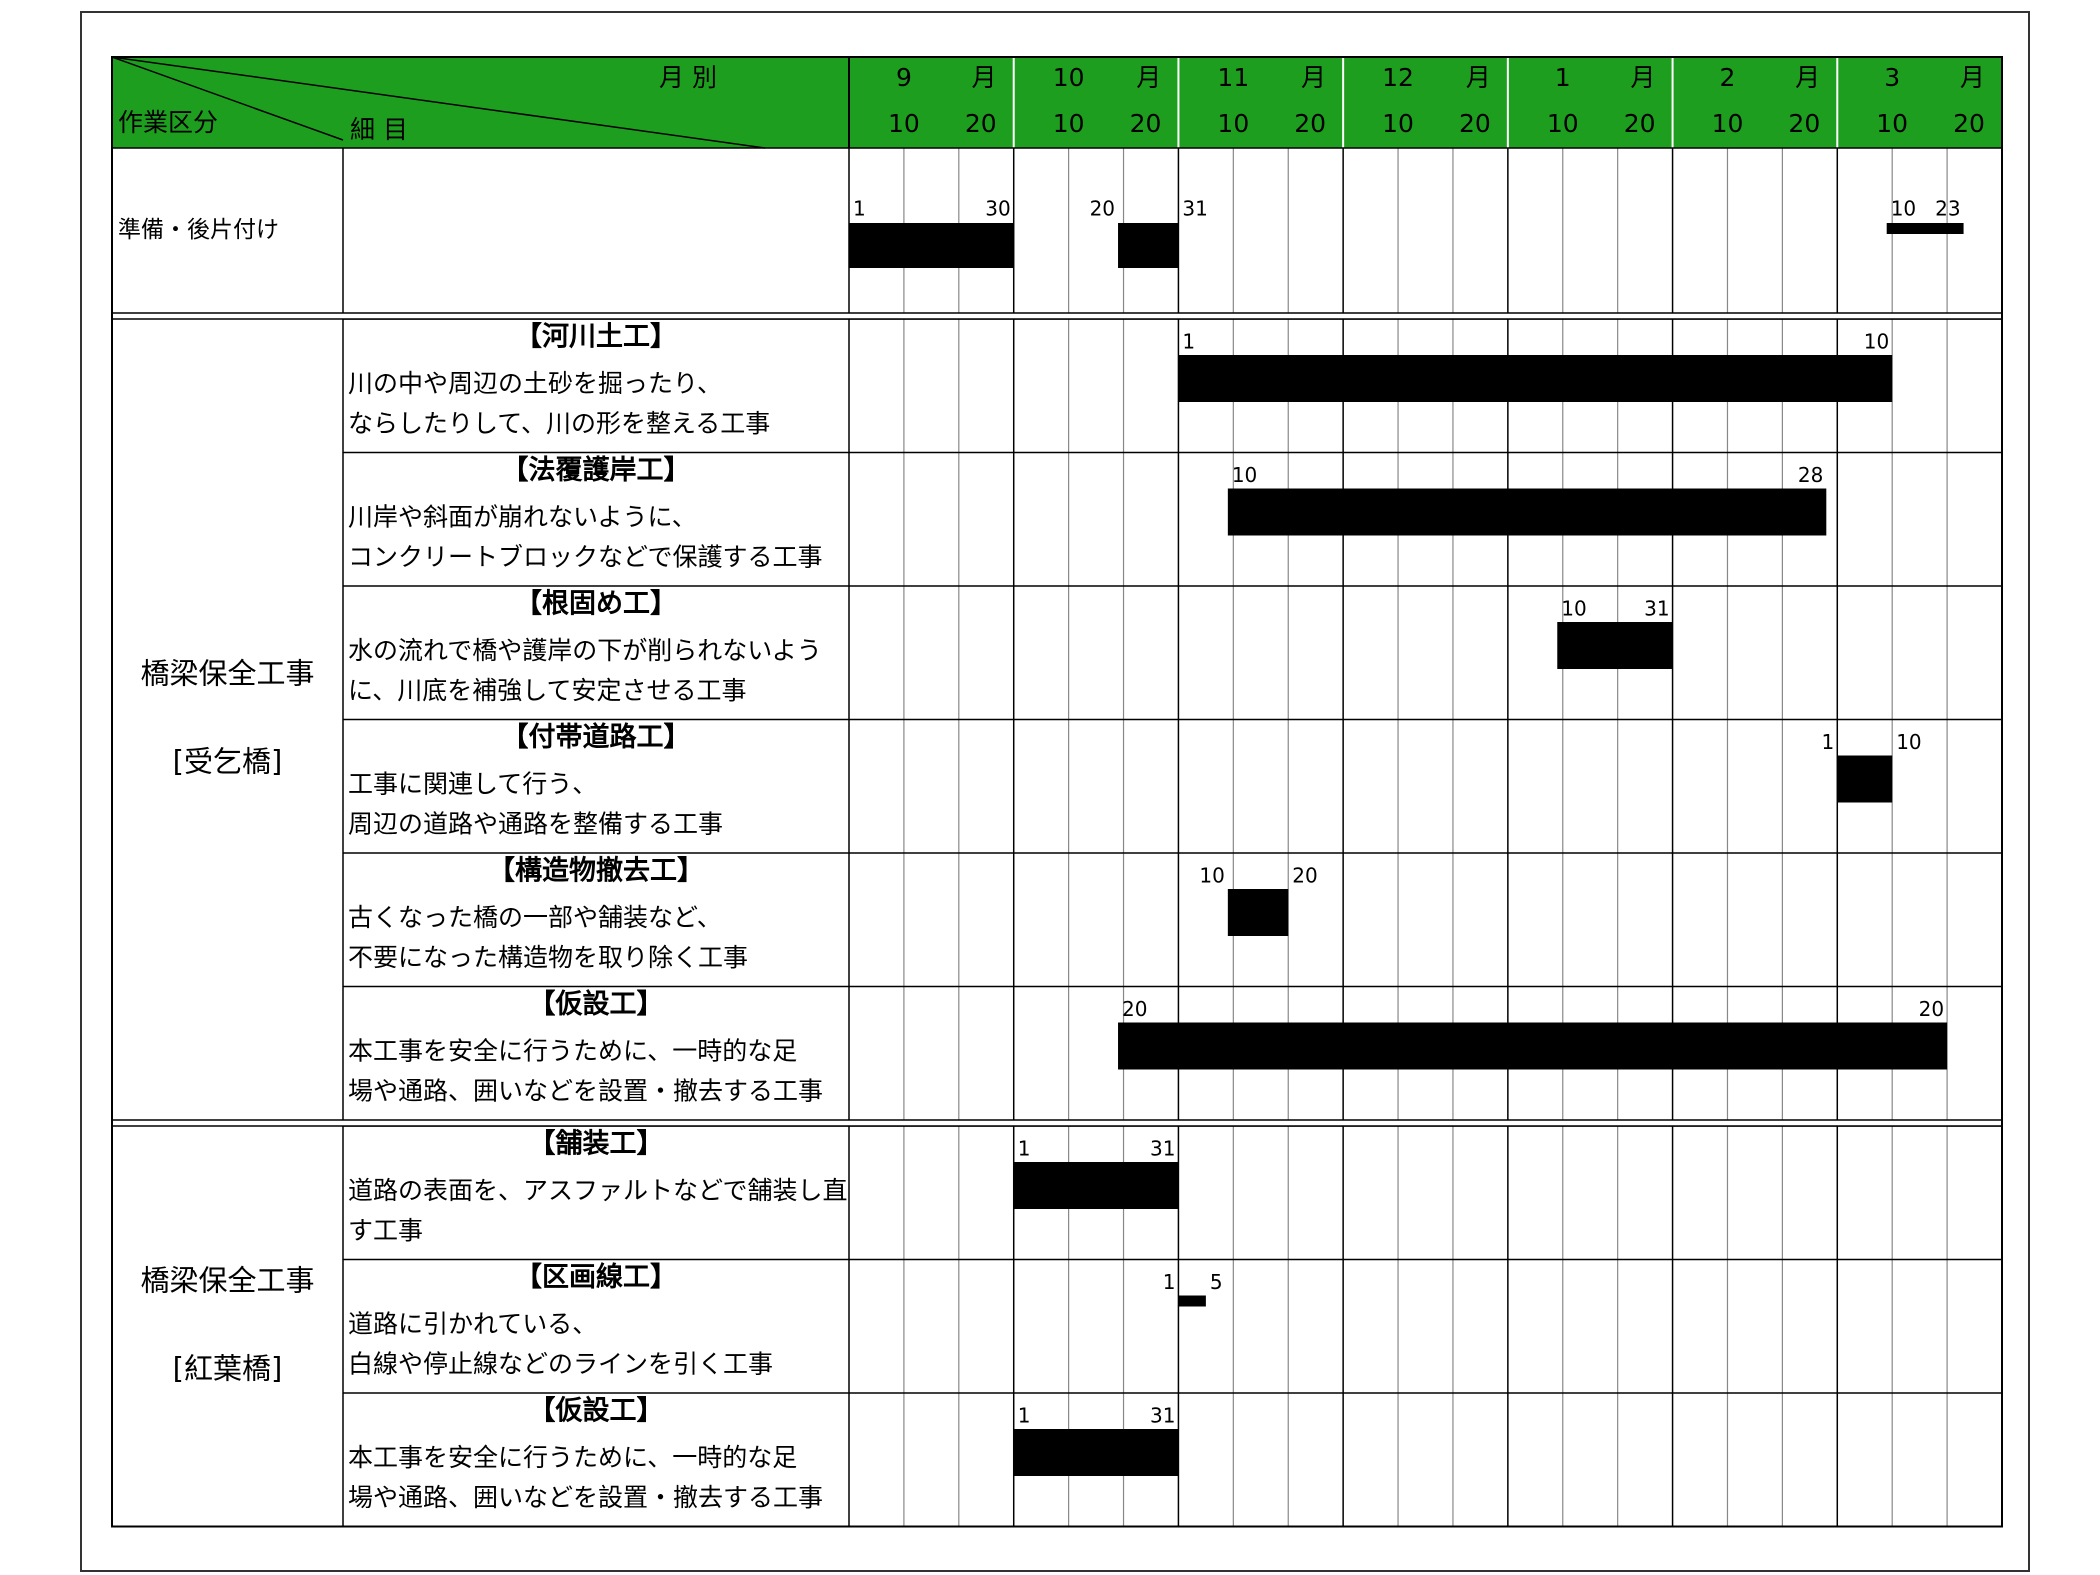 The height and width of the screenshot is (1575, 2100). What do you see at coordinates (1892, 77) in the screenshot?
I see `month-label: 3` at bounding box center [1892, 77].